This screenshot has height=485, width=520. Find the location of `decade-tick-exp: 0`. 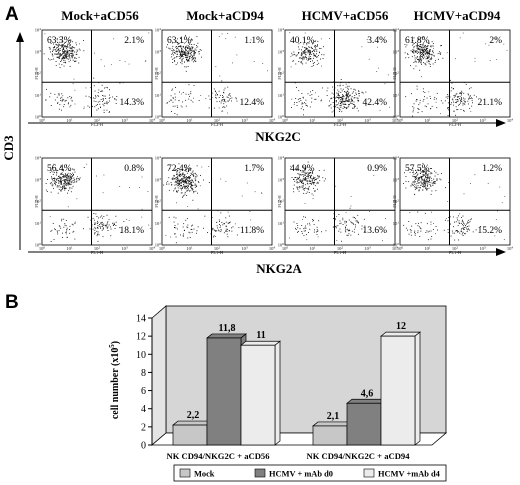

decade-tick-exp: 0 is located at coordinates (398, 244).